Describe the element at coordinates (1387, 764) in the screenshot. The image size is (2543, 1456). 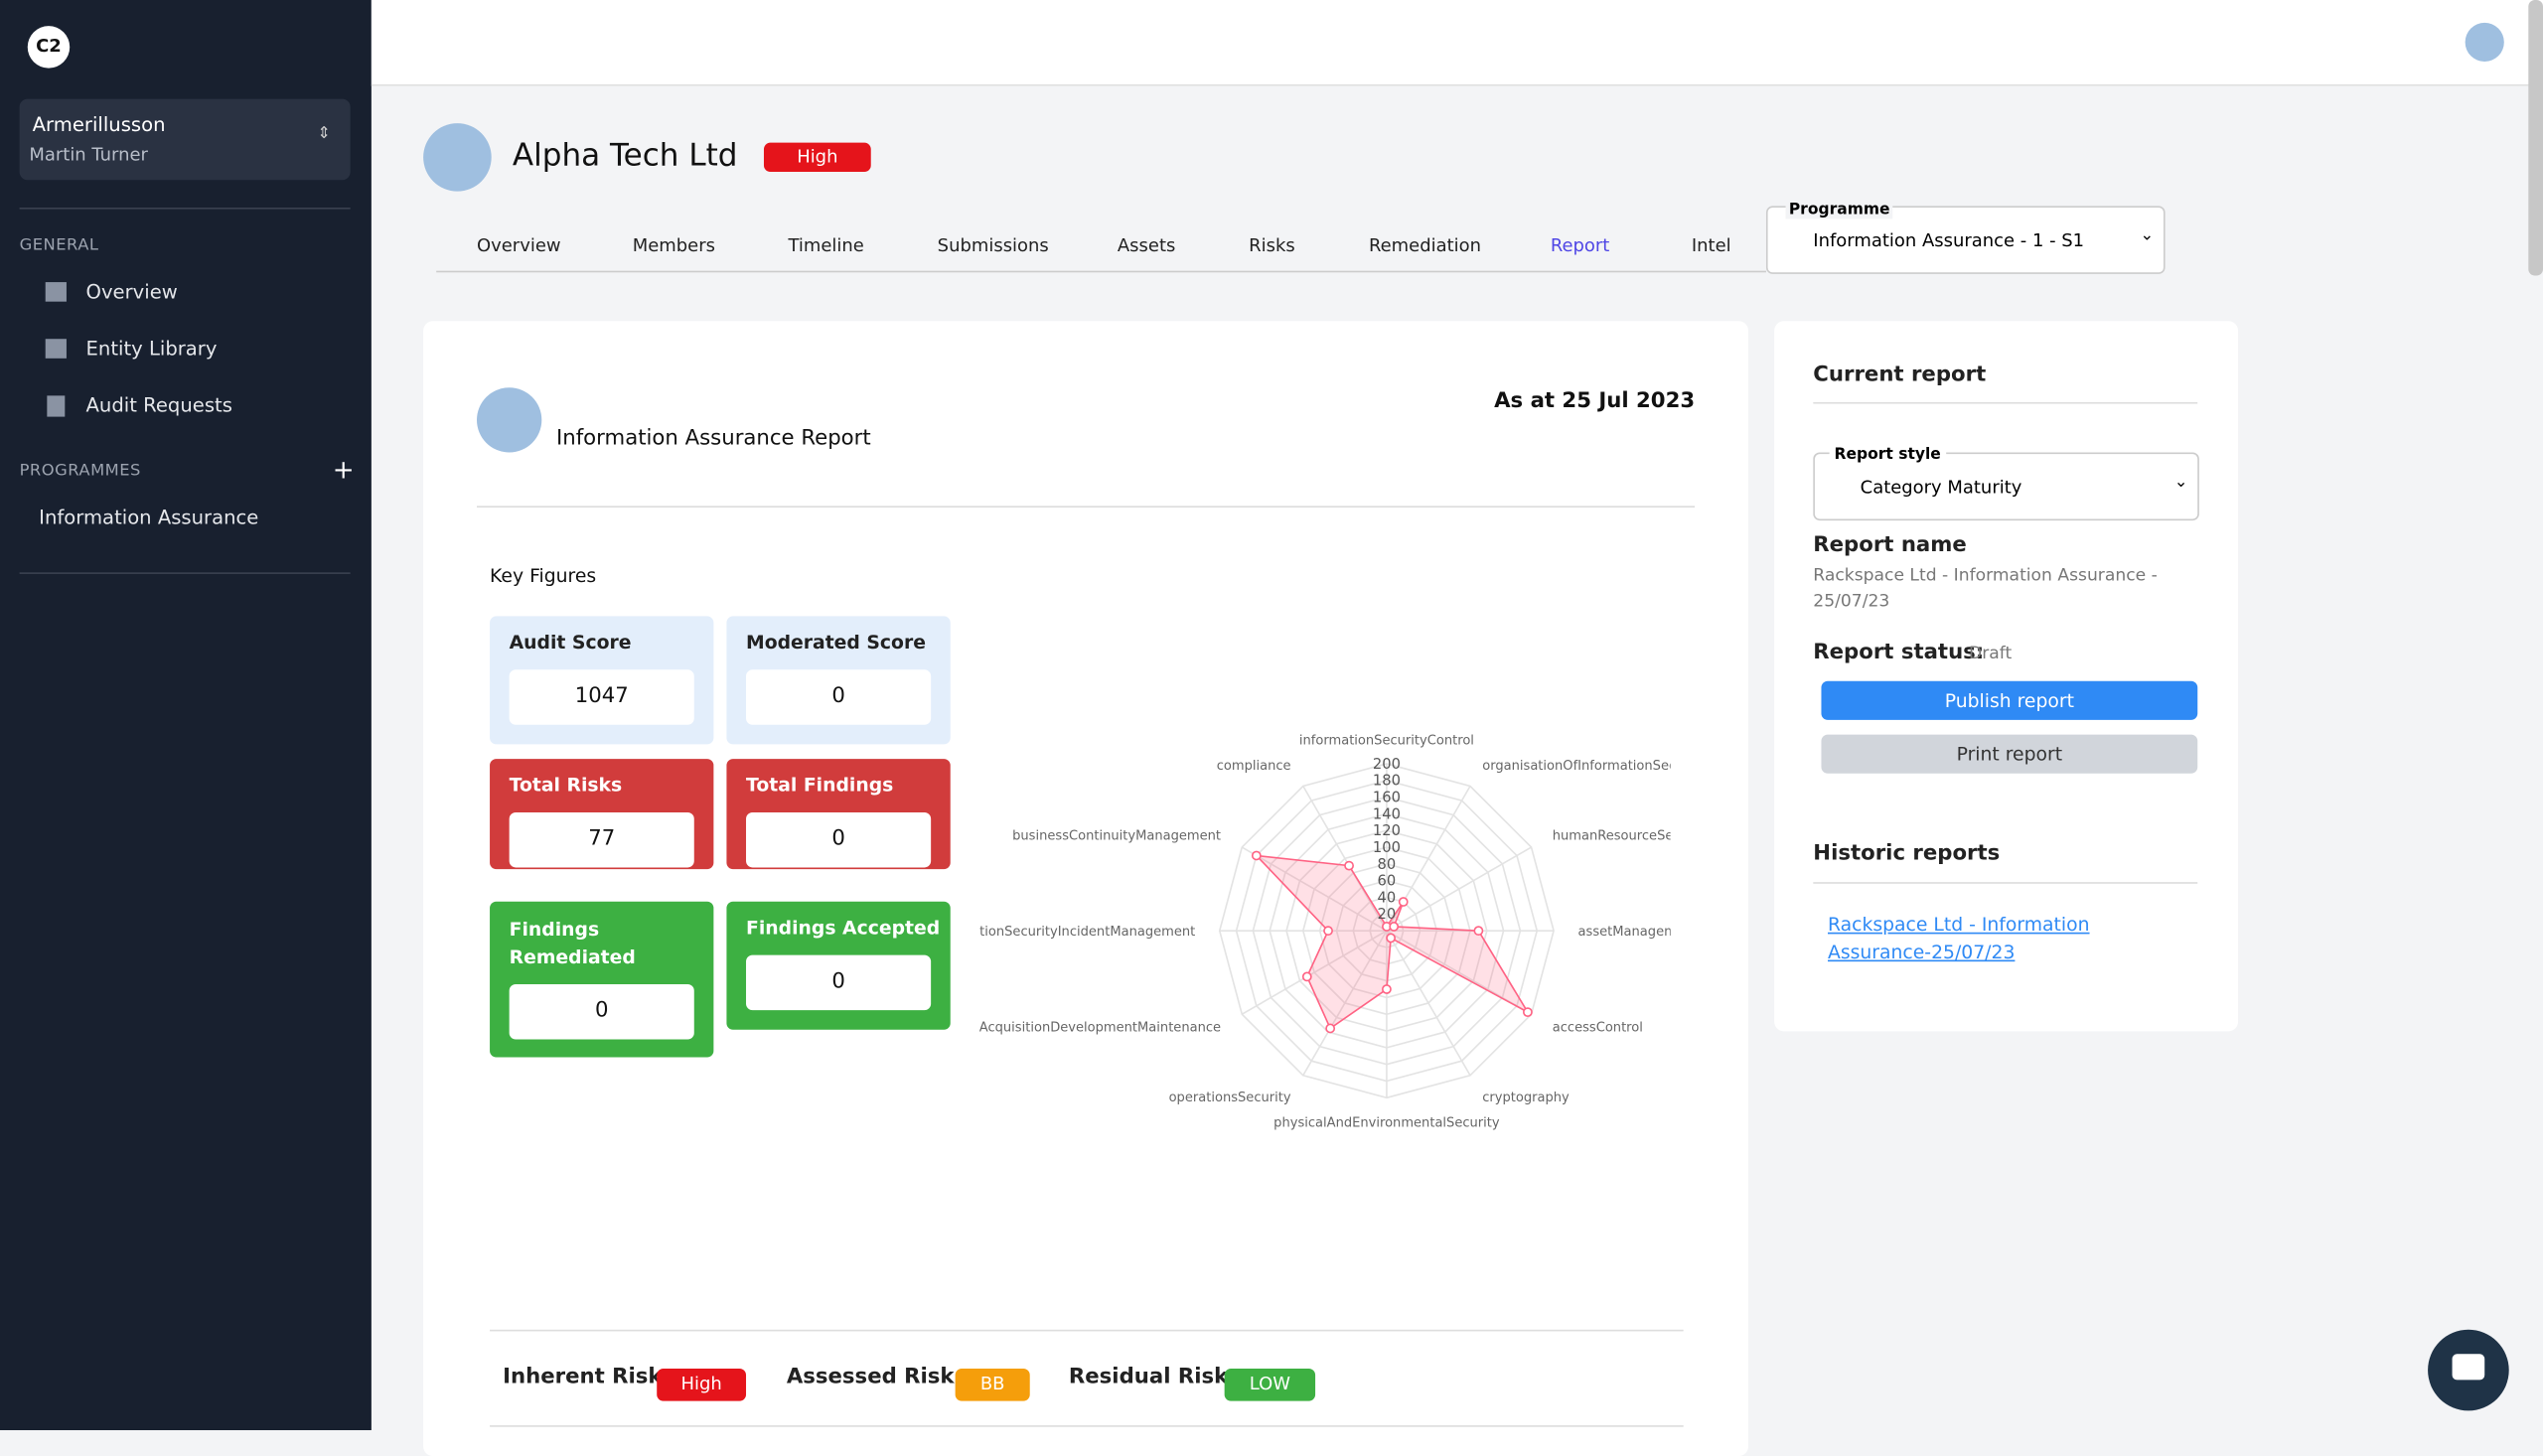
I see `tick-label: 200` at that location.